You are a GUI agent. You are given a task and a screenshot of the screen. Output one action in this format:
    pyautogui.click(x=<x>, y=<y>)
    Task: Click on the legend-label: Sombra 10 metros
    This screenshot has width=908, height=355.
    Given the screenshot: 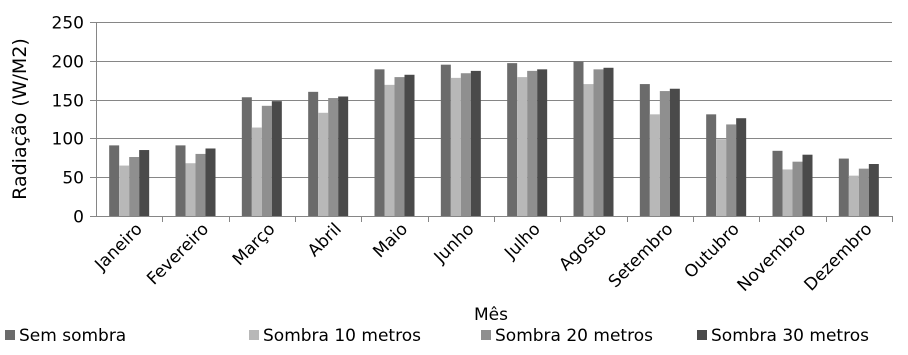 What is the action you would take?
    pyautogui.click(x=342, y=336)
    